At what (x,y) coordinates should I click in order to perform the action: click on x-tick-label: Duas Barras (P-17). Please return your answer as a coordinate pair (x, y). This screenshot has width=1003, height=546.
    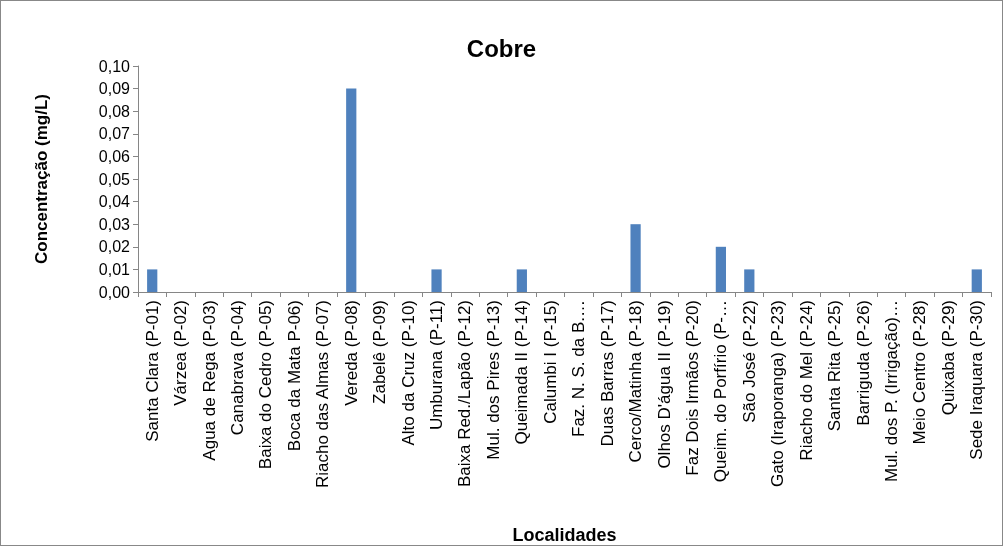
    Looking at the image, I should click on (607, 373).